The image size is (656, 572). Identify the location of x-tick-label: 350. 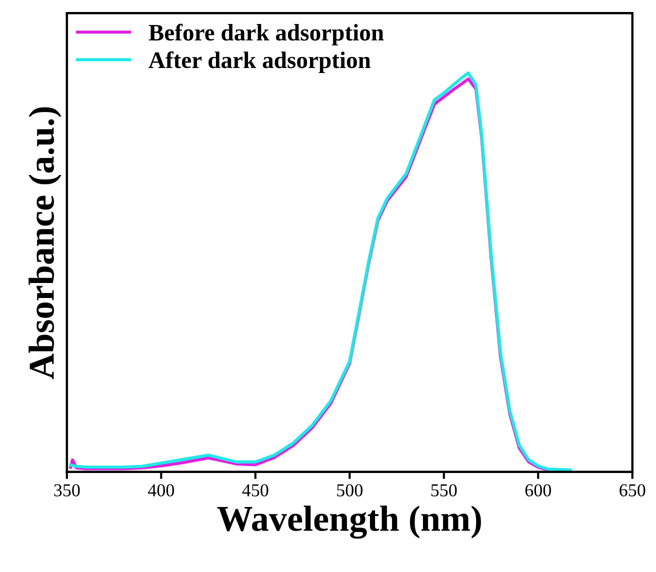
(67, 490).